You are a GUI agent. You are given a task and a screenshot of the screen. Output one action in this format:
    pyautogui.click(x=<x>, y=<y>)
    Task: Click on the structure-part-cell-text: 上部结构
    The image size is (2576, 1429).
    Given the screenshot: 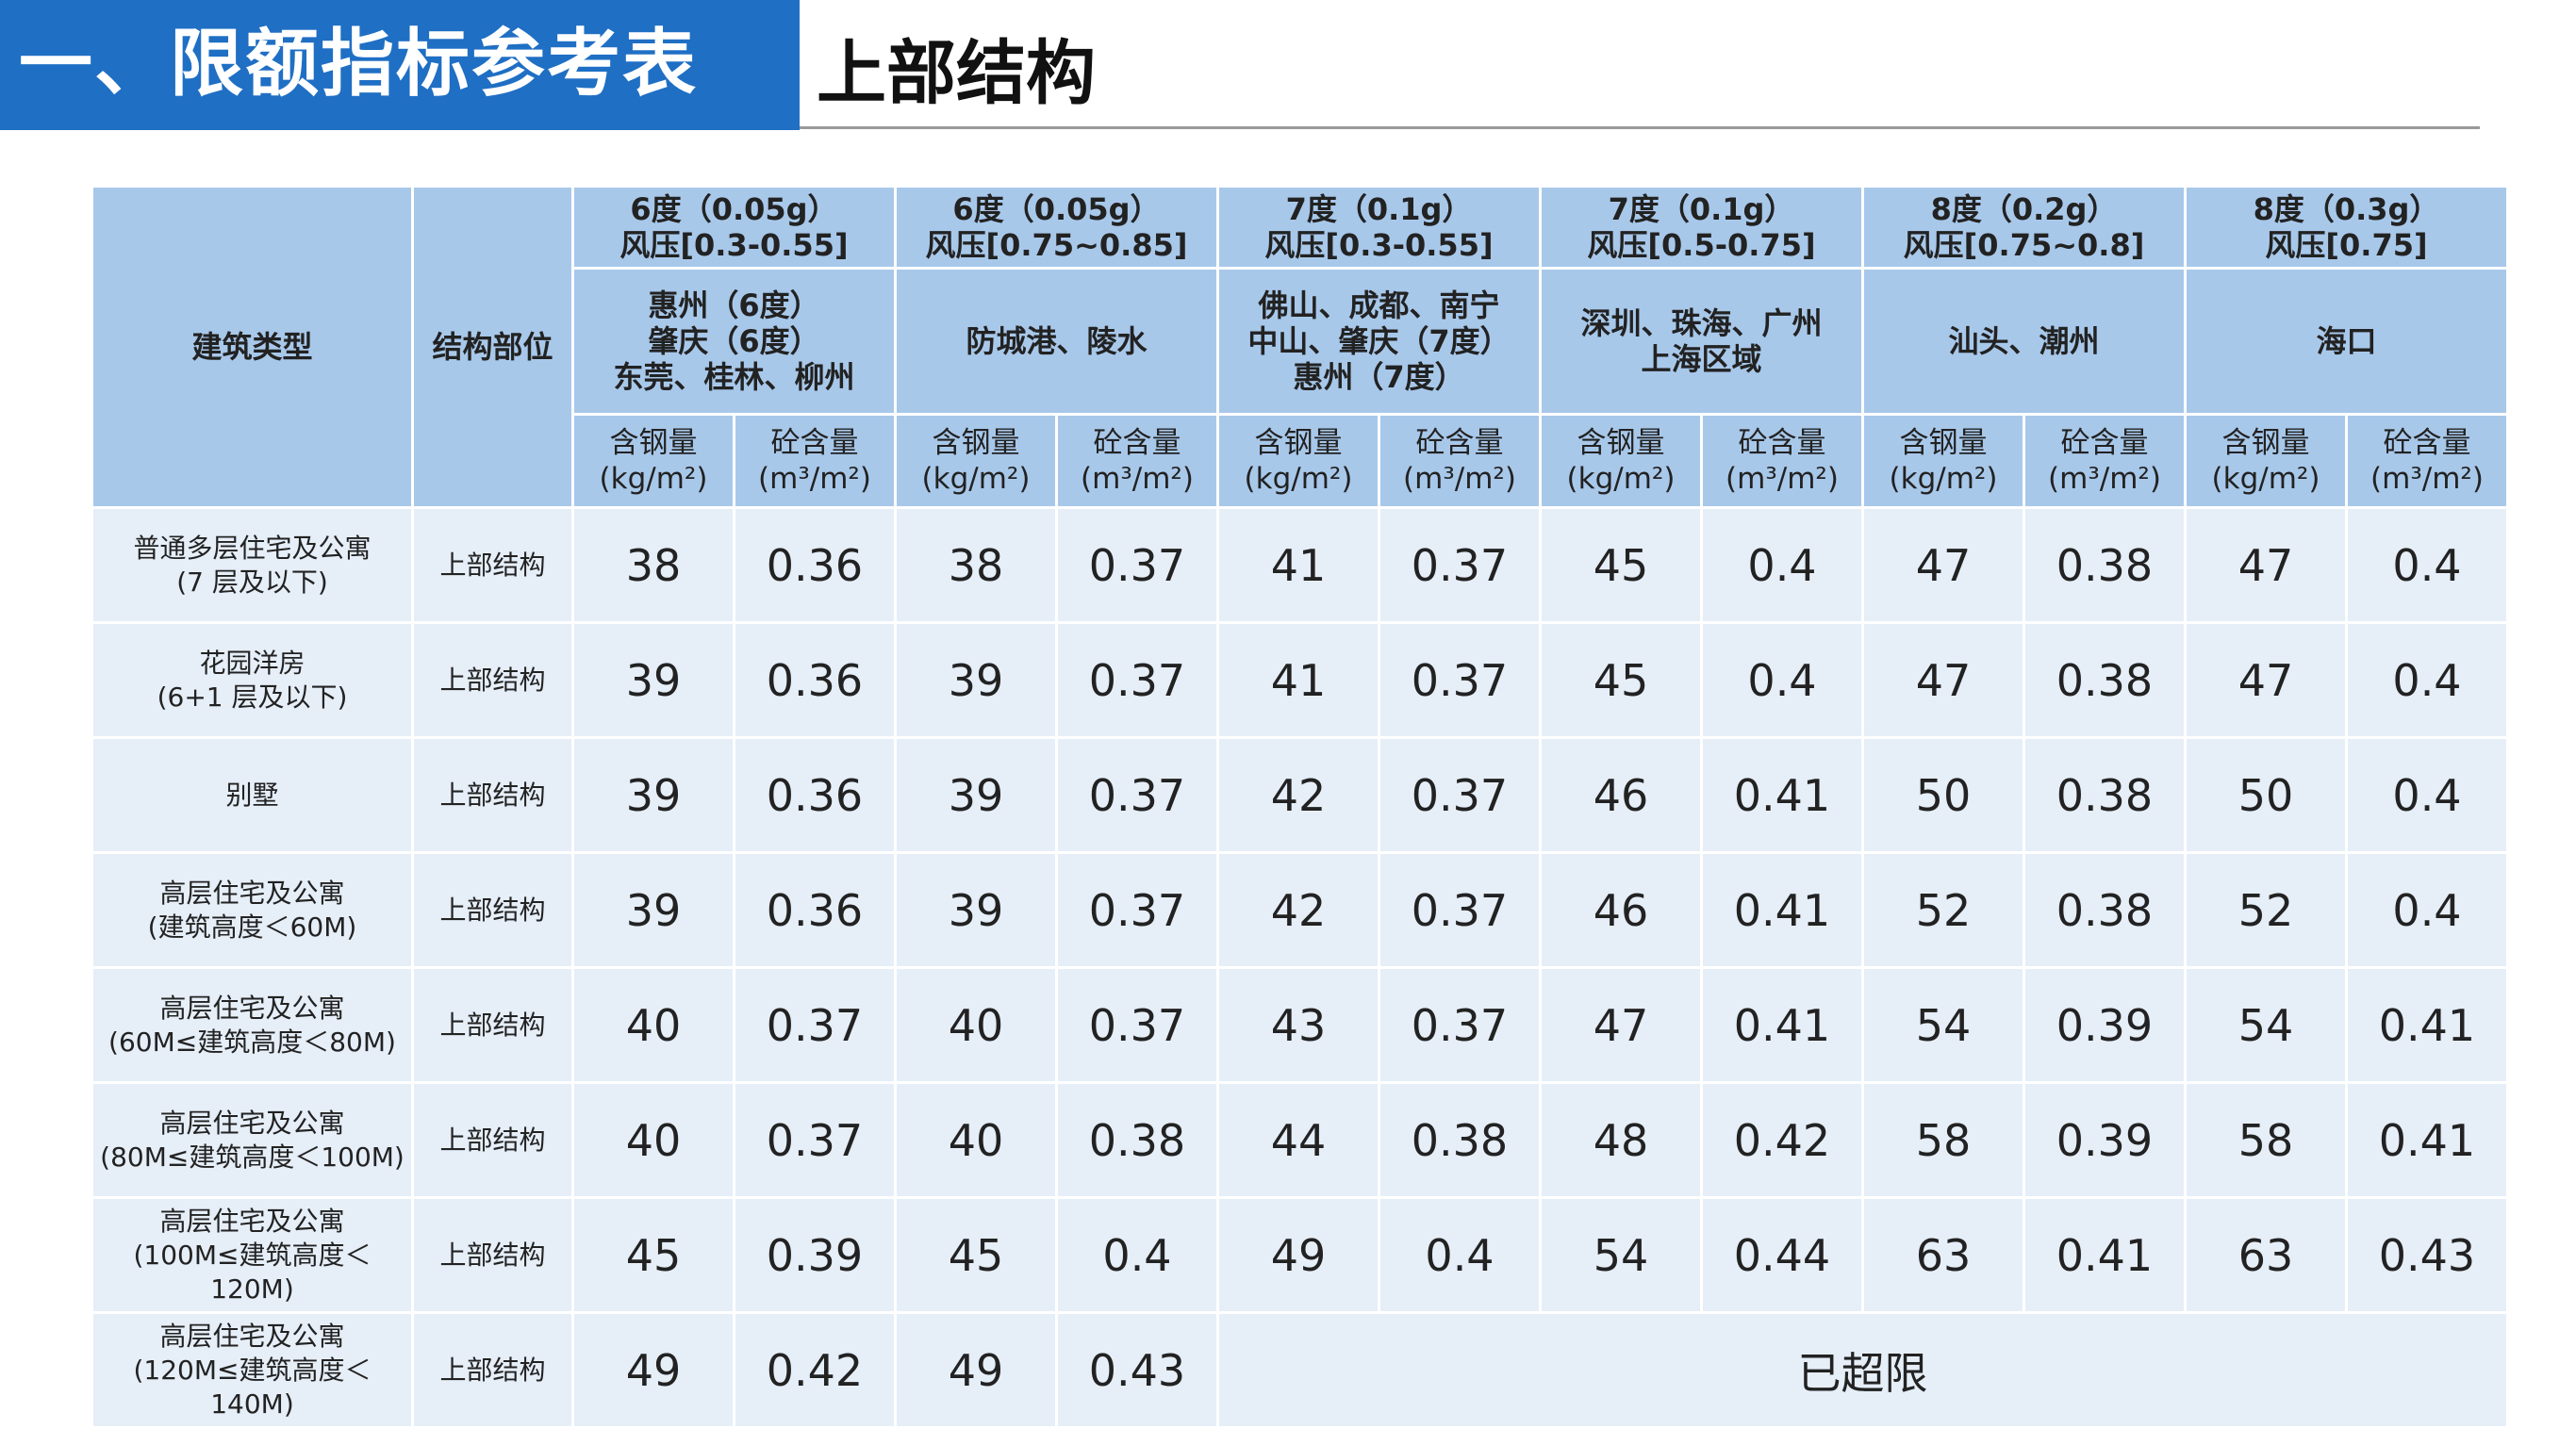 What is the action you would take?
    pyautogui.click(x=492, y=1370)
    